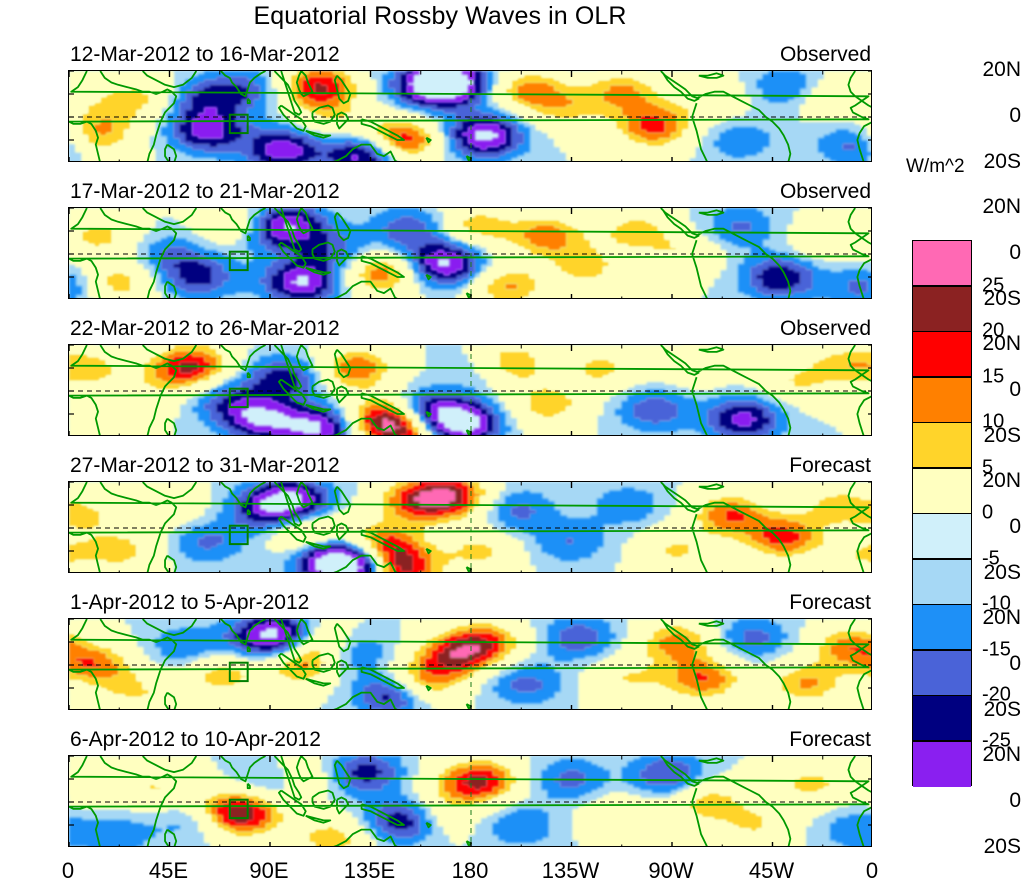 The image size is (1021, 890). Describe the element at coordinates (440, 16) in the screenshot. I see `page-title: Equatorial Rossby Waves in OLR` at that location.